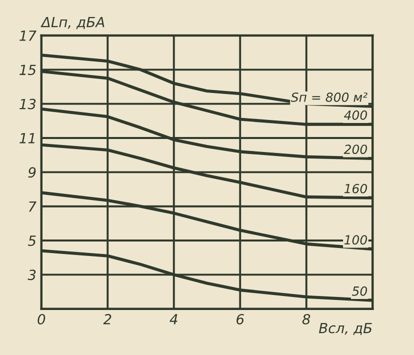 The image size is (414, 355). Describe the element at coordinates (356, 189) in the screenshot. I see `series-label: 160` at that location.